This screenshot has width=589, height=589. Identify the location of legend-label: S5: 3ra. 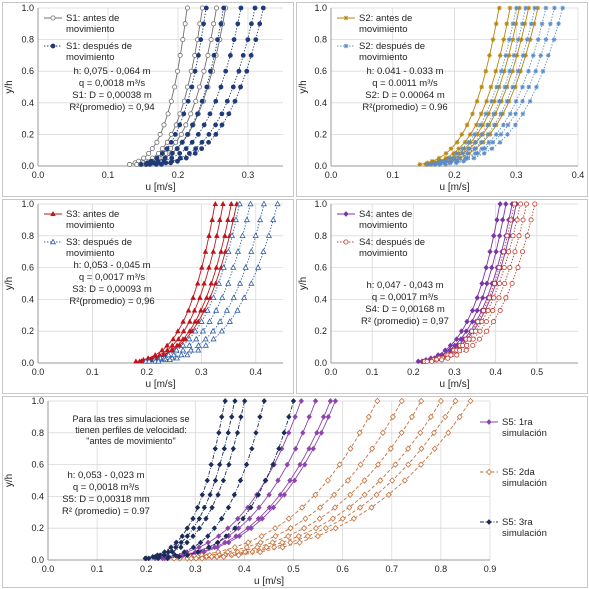
(517, 522).